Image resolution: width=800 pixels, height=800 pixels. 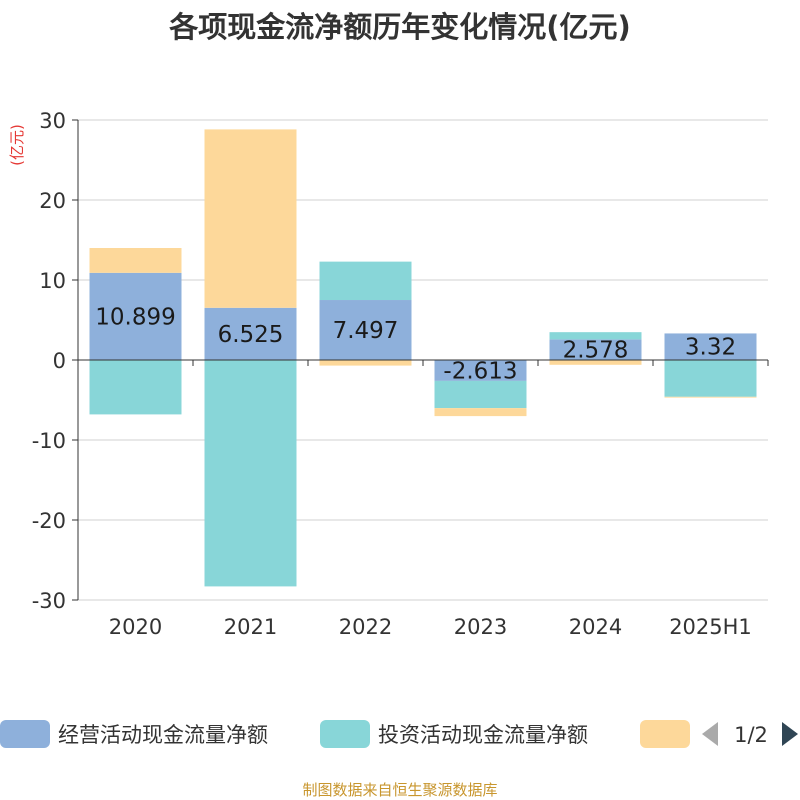 What do you see at coordinates (49, 521) in the screenshot?
I see `y-tick-label: -20` at bounding box center [49, 521].